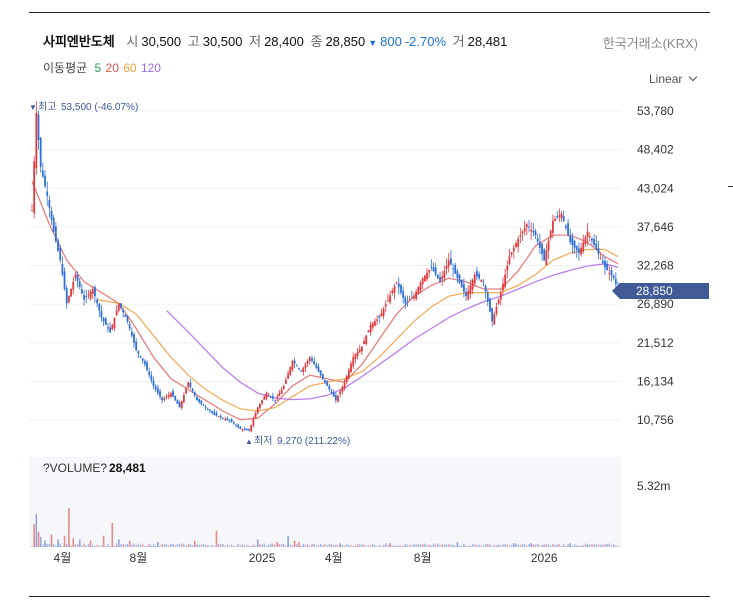 Image resolution: width=733 pixels, height=609 pixels. What do you see at coordinates (150, 68) in the screenshot?
I see `ma-legend-120: 120` at bounding box center [150, 68].